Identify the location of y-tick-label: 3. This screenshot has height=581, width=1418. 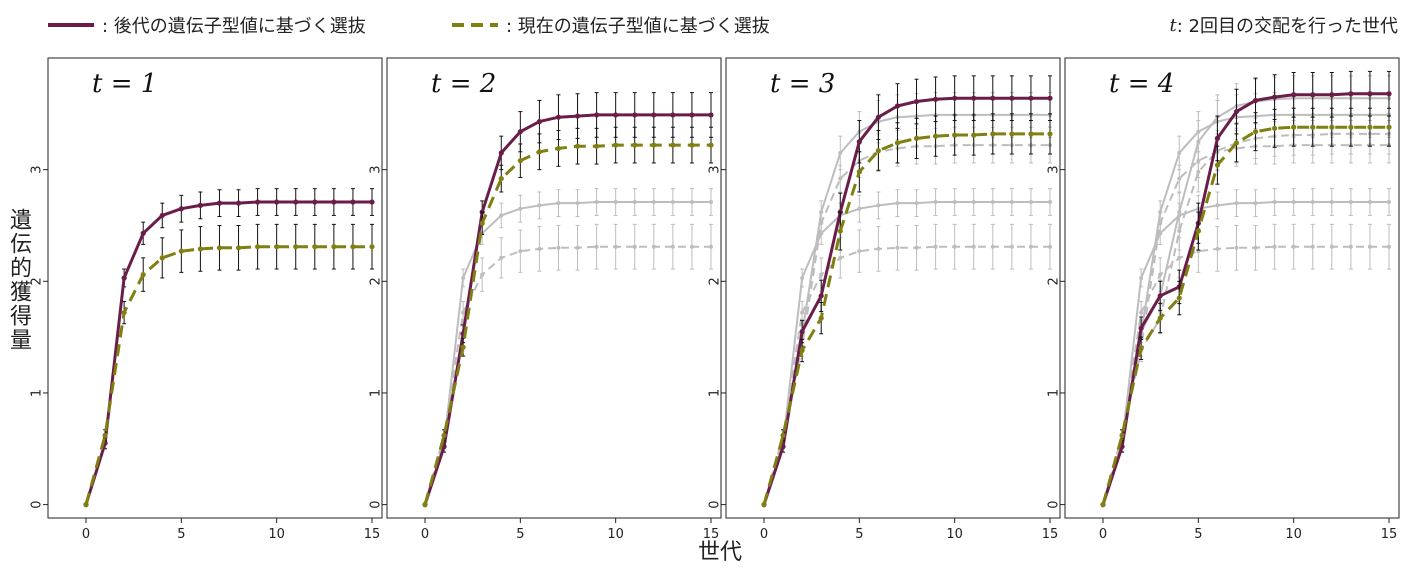
(376, 170).